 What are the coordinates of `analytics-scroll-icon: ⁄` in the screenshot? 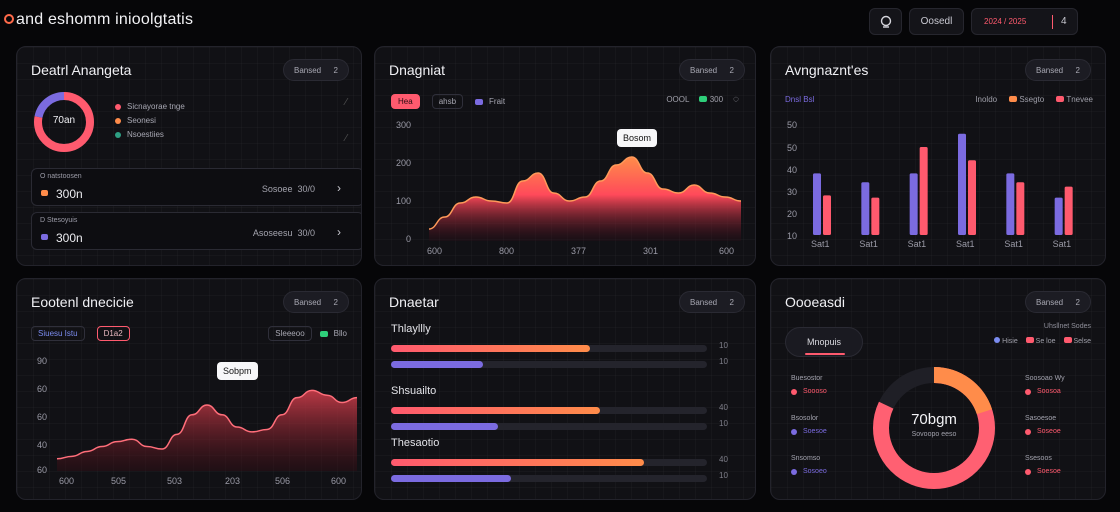 It's located at (346, 102).